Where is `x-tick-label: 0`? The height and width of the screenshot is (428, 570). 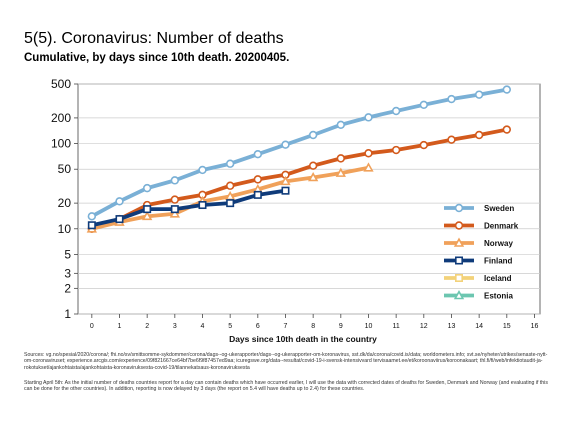 x-tick-label: 0 is located at coordinates (92, 326).